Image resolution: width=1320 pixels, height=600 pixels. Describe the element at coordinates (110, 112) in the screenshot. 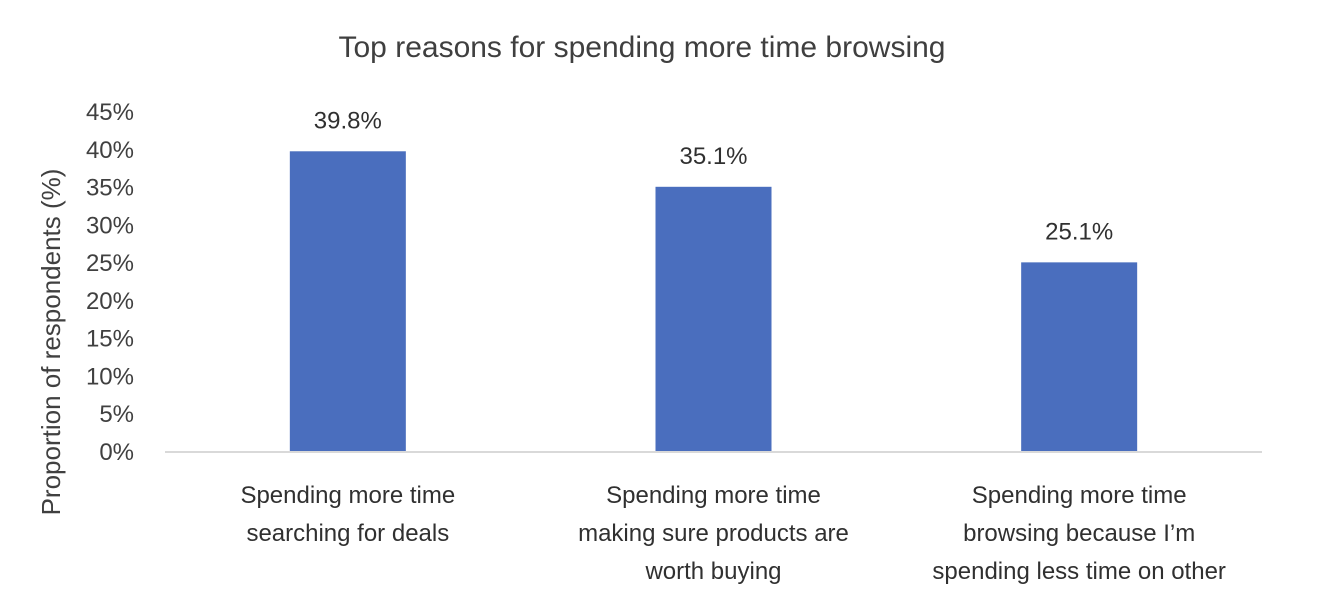

I see `y-tick-label: 45%` at that location.